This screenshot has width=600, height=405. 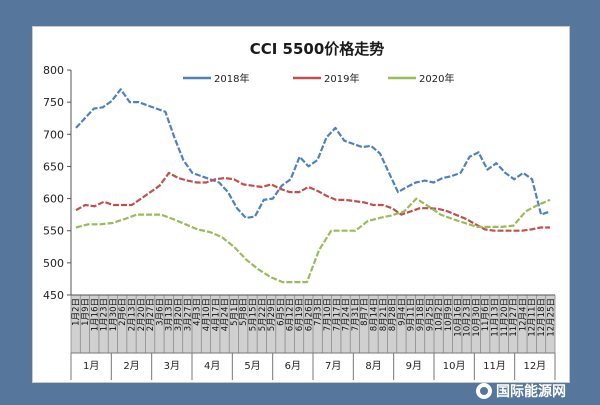 What do you see at coordinates (531, 392) in the screenshot?
I see `watermark-text: 国际能源网` at bounding box center [531, 392].